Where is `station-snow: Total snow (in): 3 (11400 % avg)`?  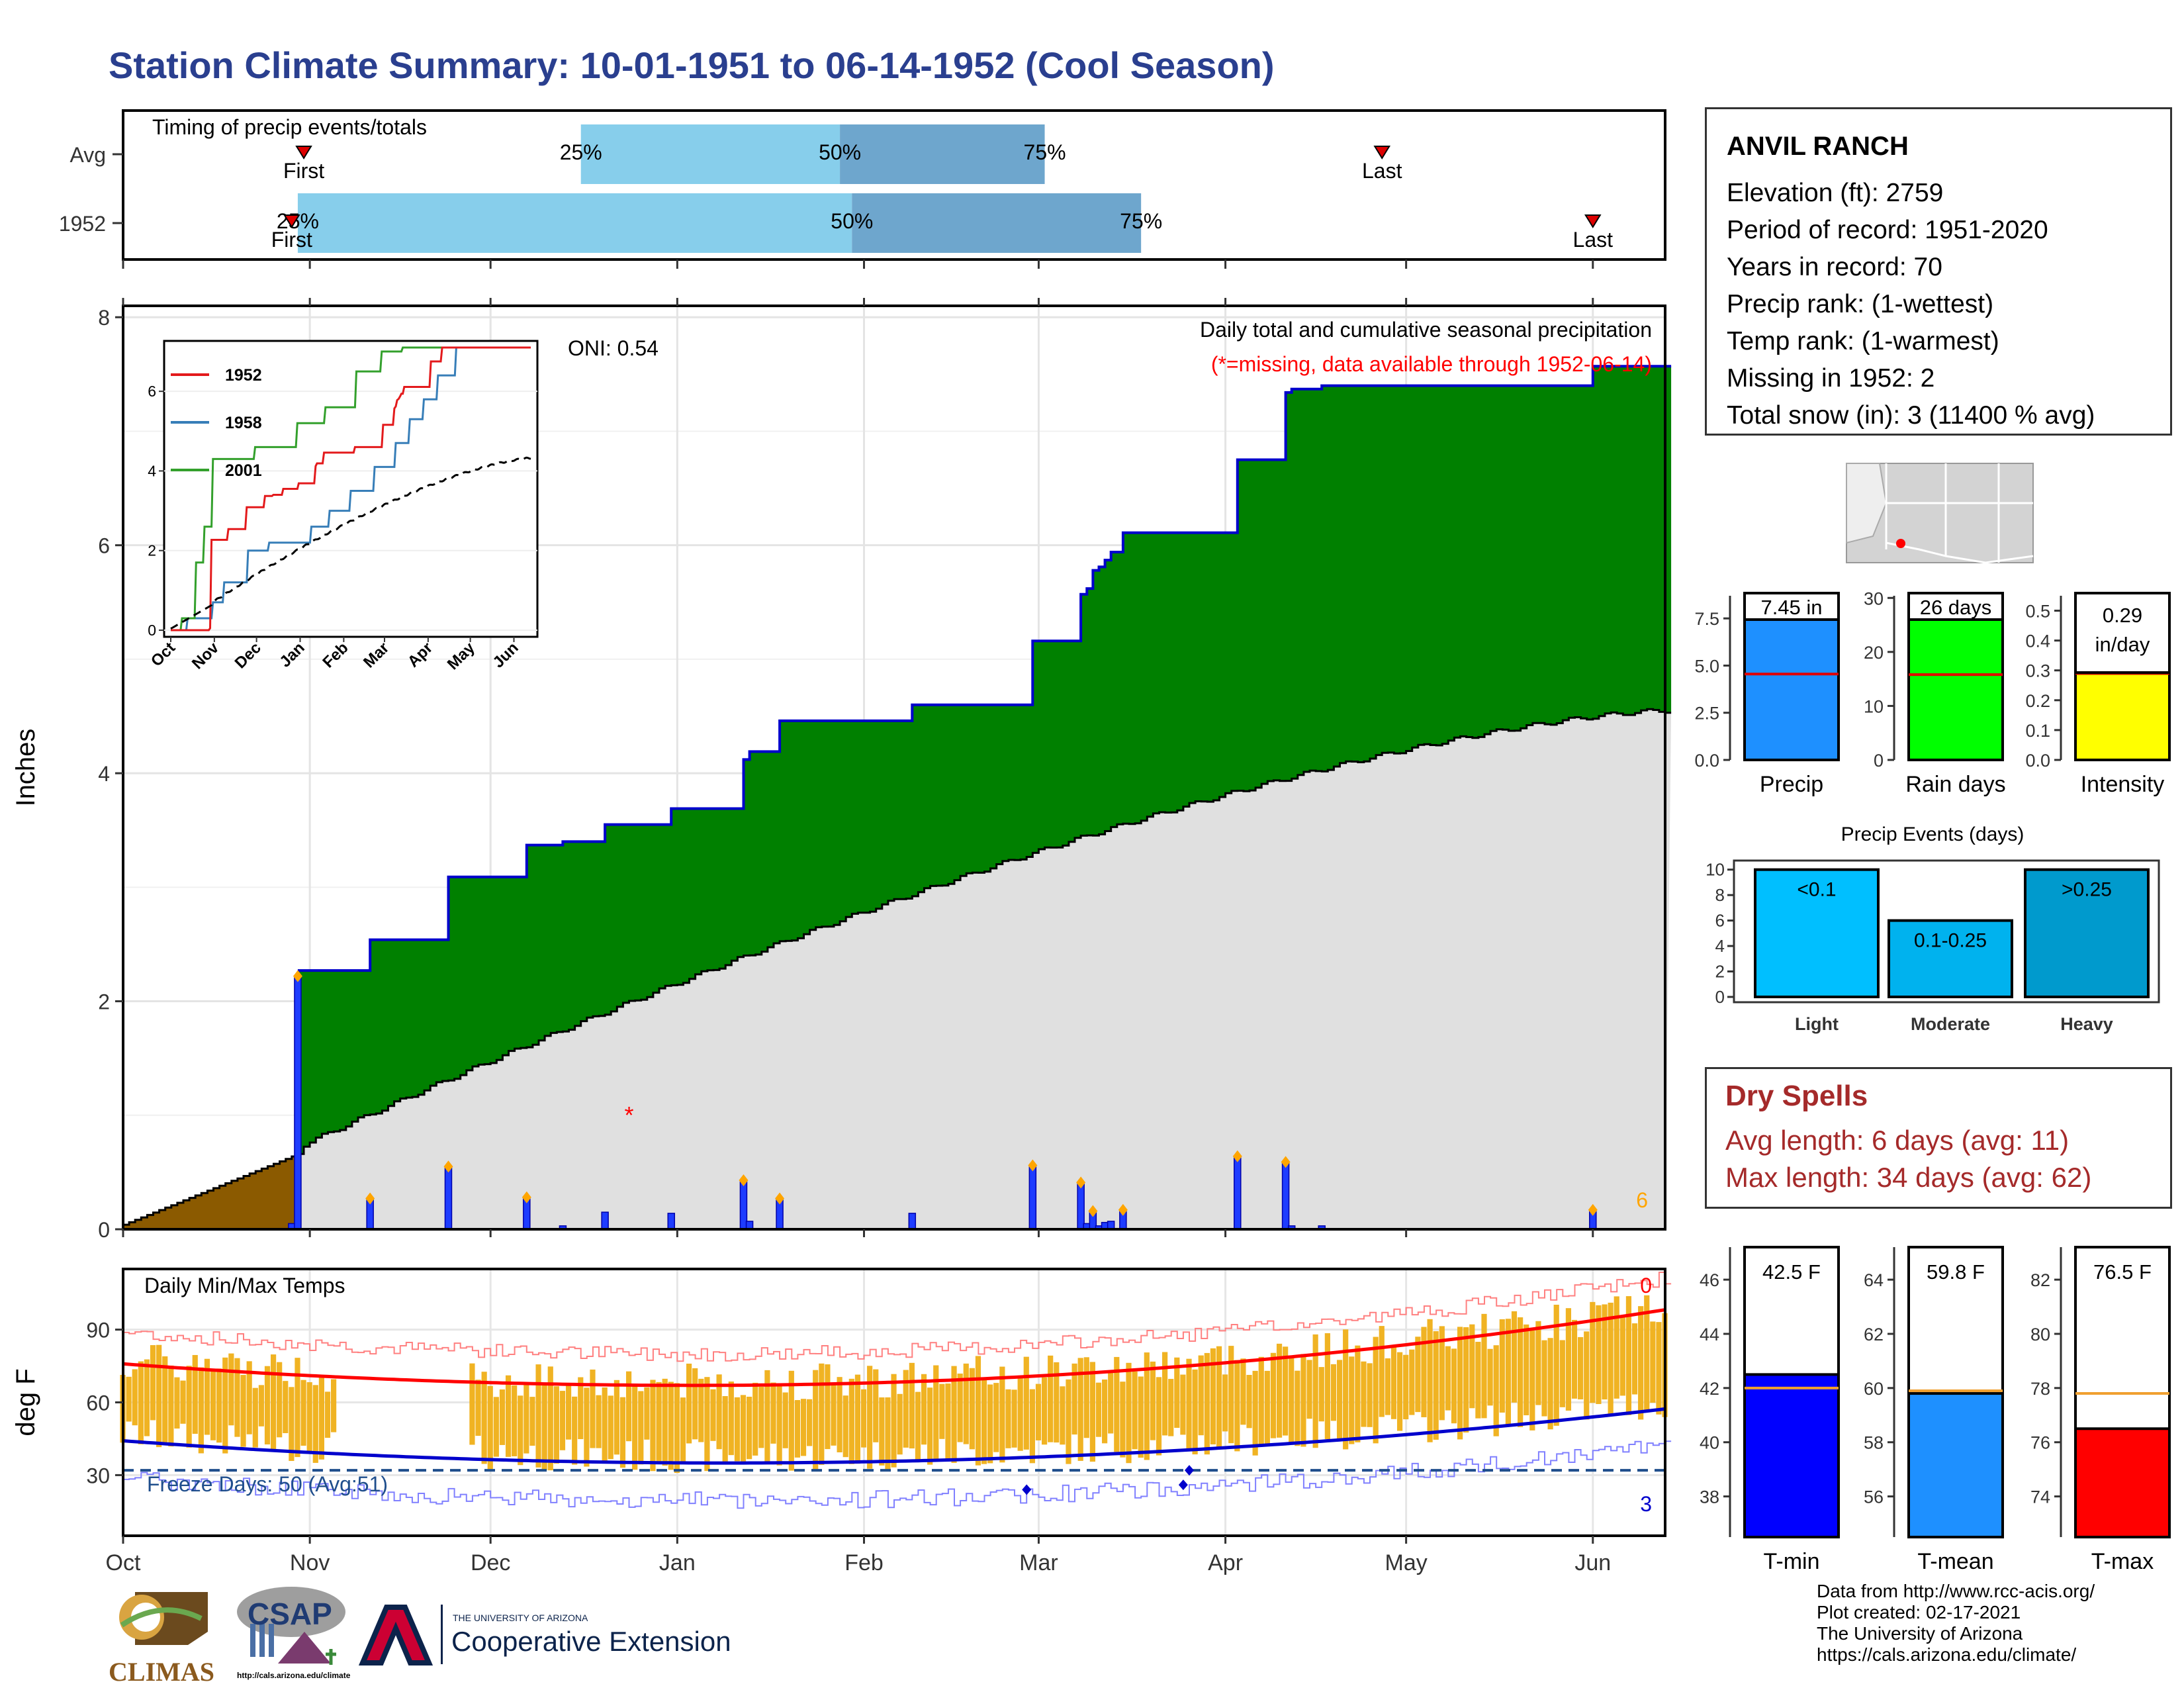 station-snow: Total snow (in): 3 (11400 % avg) is located at coordinates (1911, 415).